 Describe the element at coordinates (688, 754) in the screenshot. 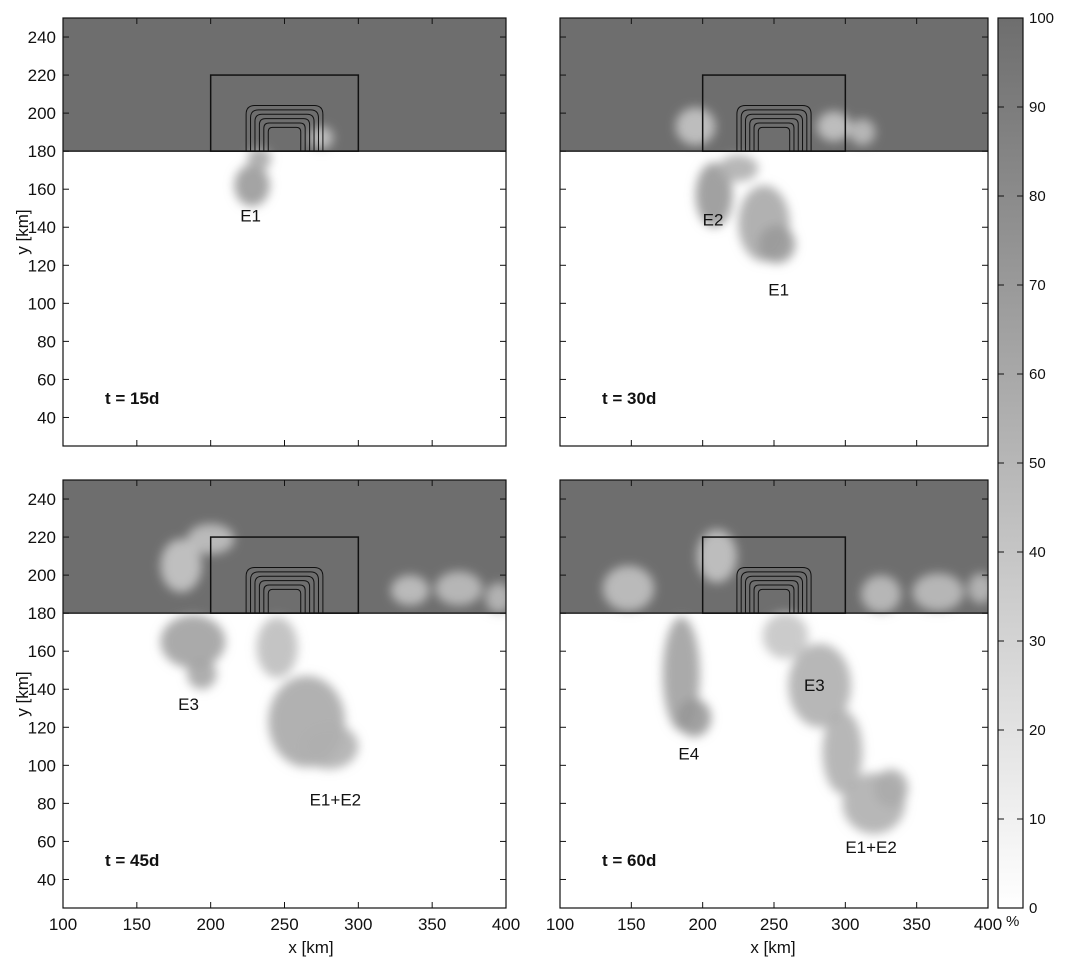

I see `eddy-label: E4` at that location.